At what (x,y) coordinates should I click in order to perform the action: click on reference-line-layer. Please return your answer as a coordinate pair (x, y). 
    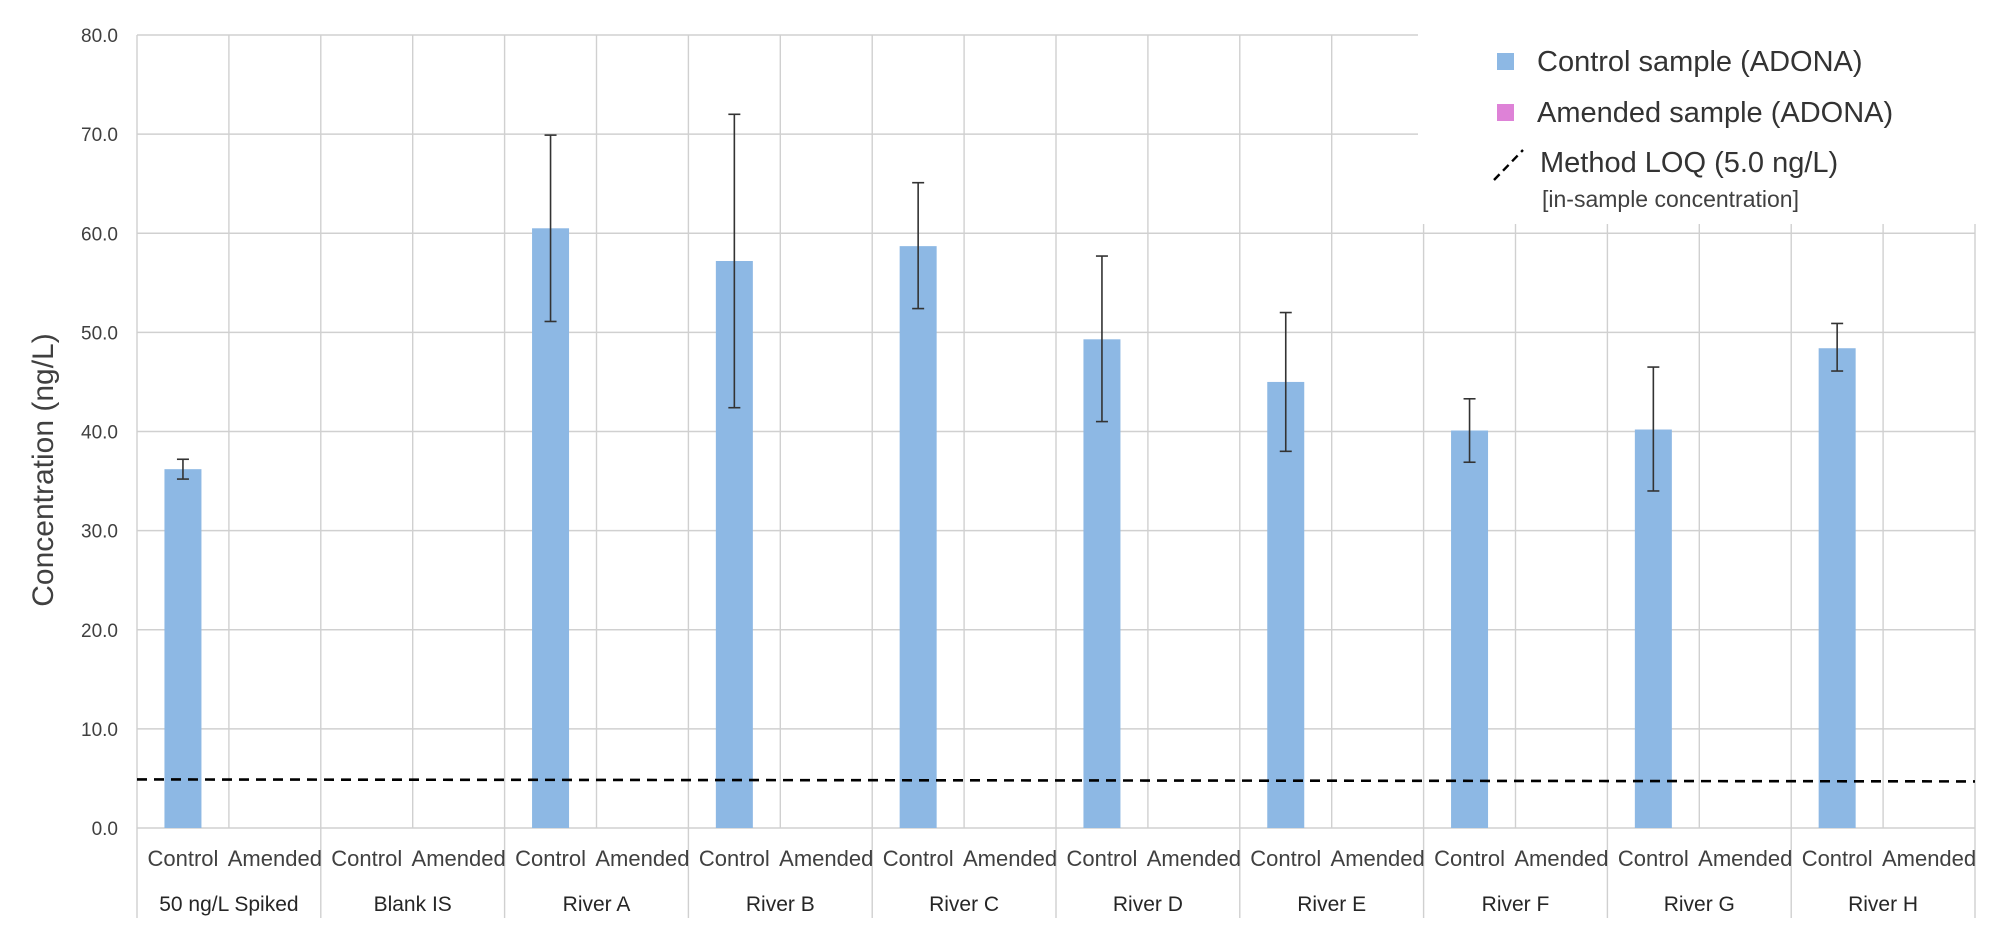
    Looking at the image, I should click on (1056, 780).